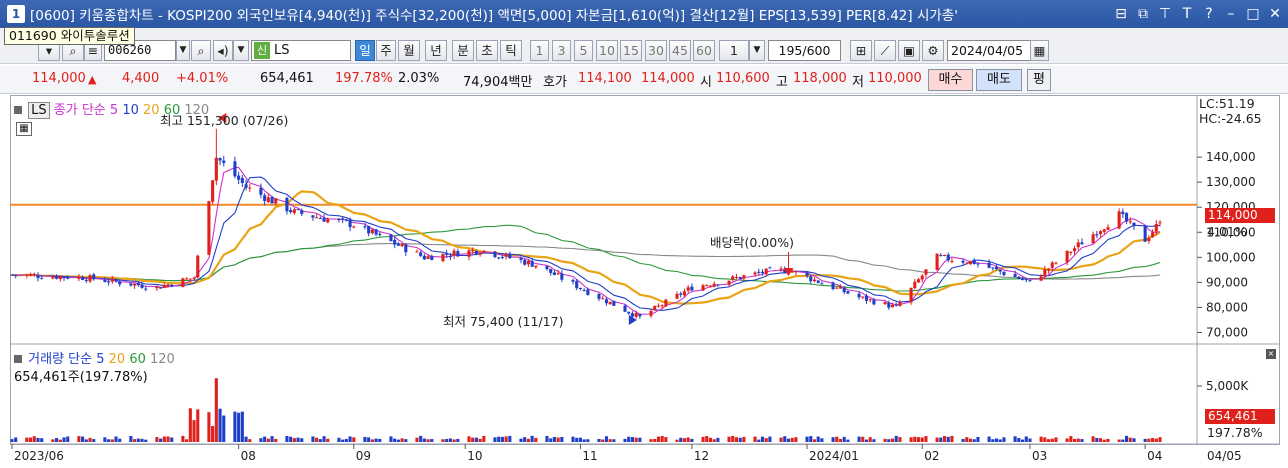  What do you see at coordinates (861, 50) in the screenshot?
I see `crosshair-icon: ⊞` at bounding box center [861, 50].